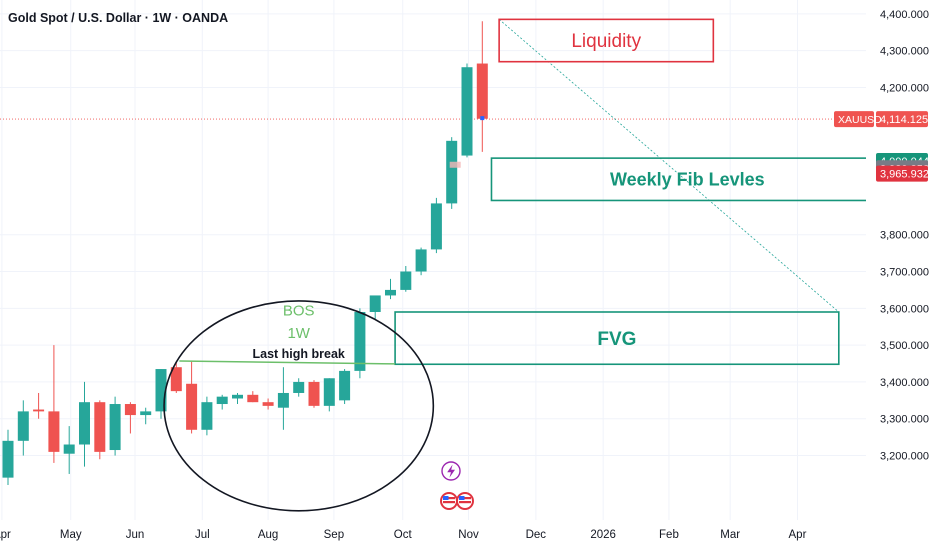 This screenshot has height=550, width=932. What do you see at coordinates (334, 535) in the screenshot?
I see `time-tick-label: Sep` at bounding box center [334, 535].